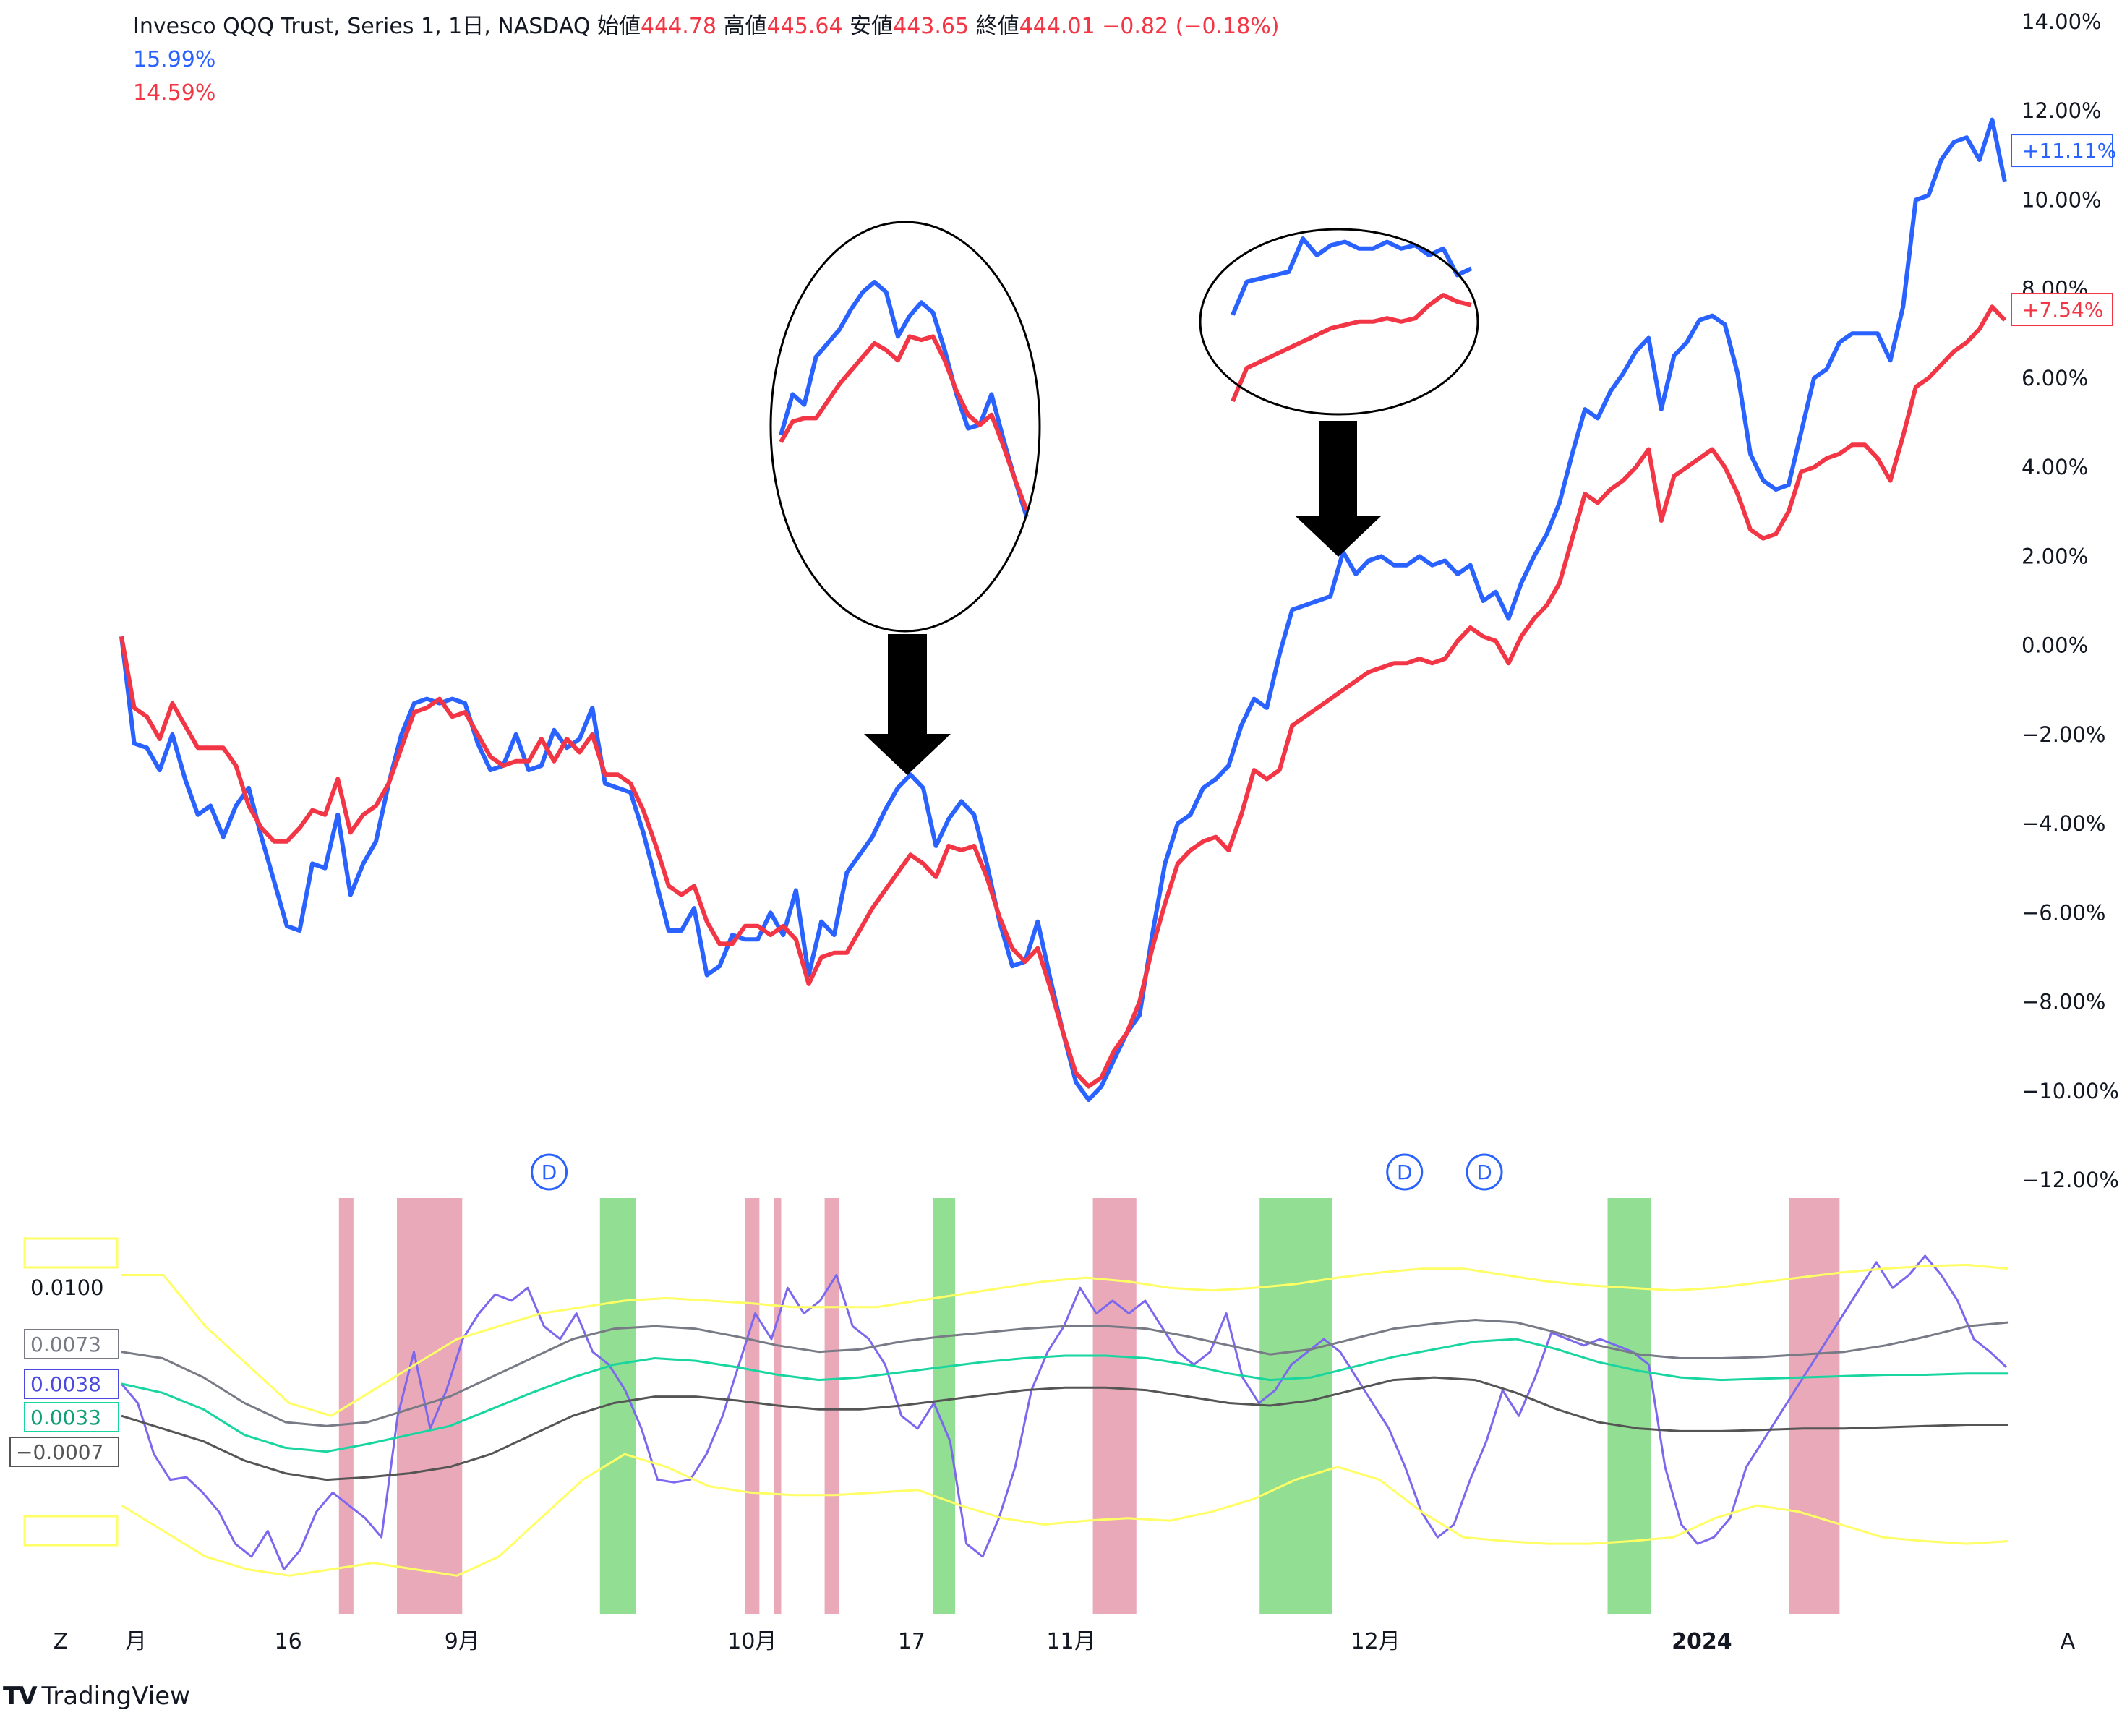  I want to click on y-tick-label: −6.00%, so click(2063, 912).